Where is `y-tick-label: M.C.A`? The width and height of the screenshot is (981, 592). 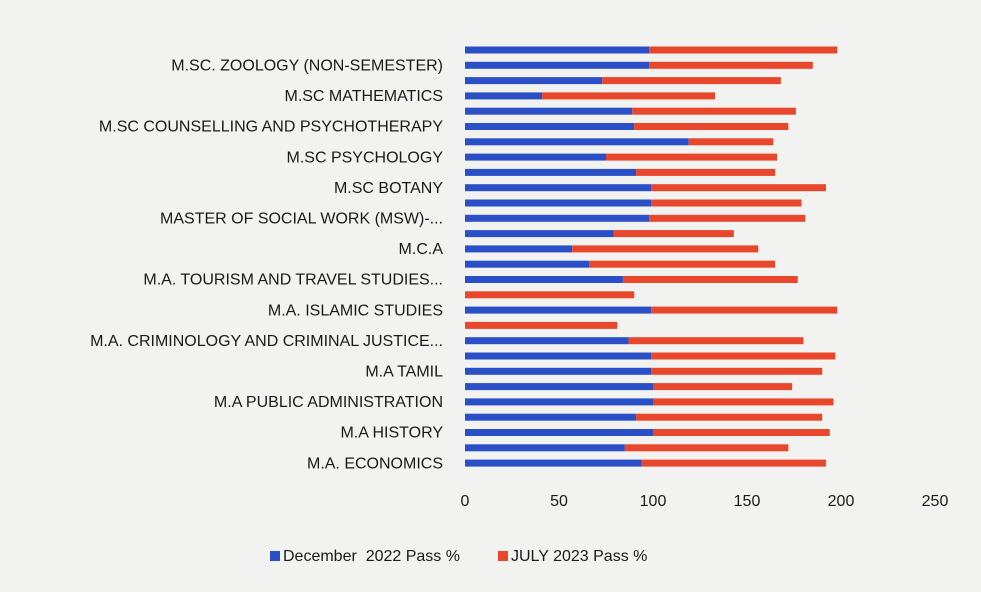 y-tick-label: M.C.A is located at coordinates (421, 249).